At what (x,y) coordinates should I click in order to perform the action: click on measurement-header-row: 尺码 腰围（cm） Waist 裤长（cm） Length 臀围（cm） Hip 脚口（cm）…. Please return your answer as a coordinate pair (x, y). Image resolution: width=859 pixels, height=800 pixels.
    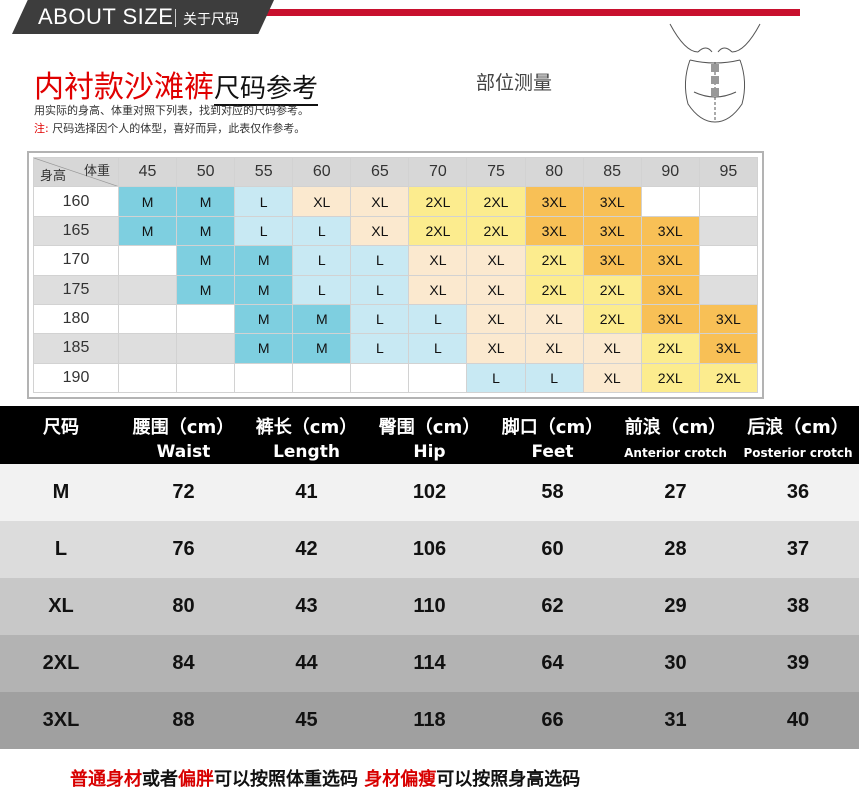
    Looking at the image, I should click on (429, 435).